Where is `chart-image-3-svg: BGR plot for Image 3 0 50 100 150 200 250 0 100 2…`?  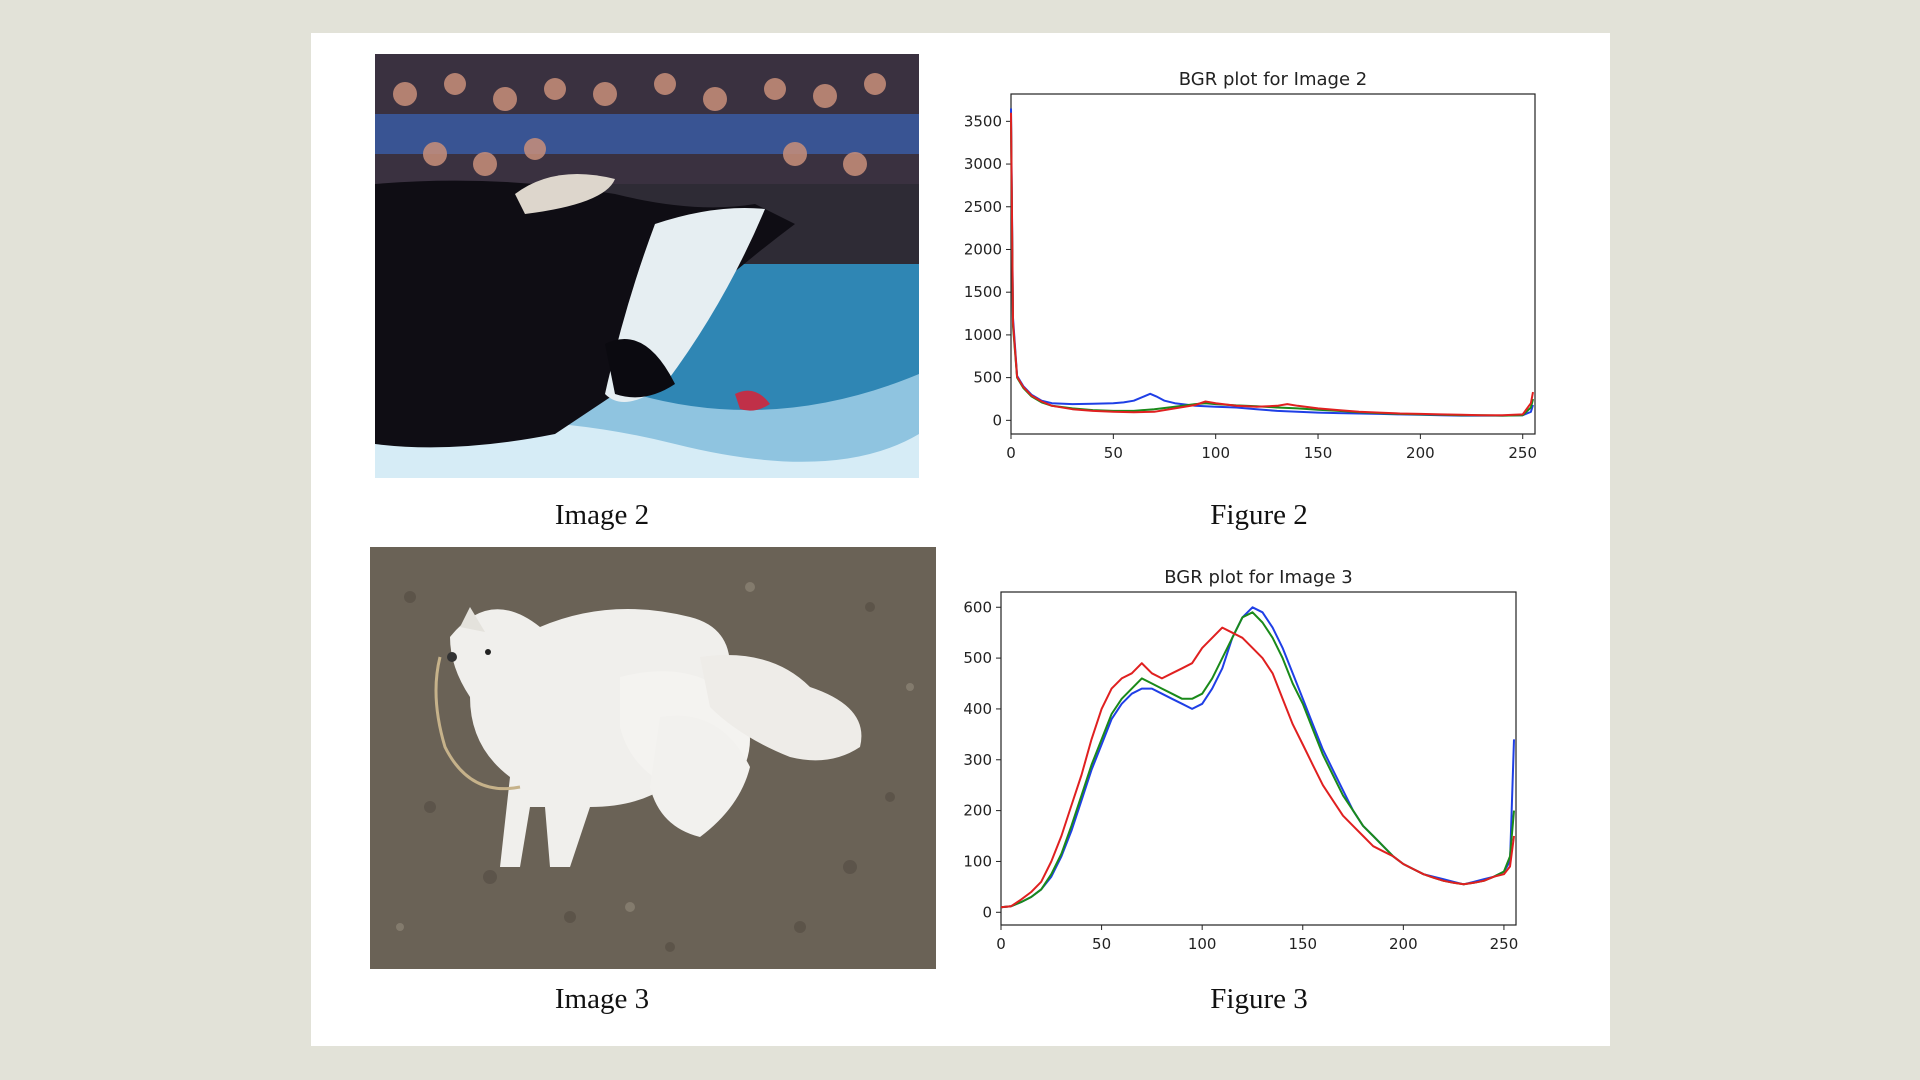
chart-image-3-svg: BGR plot for Image 3 0 50 100 150 200 250 0 100 2… is located at coordinates (1241, 760).